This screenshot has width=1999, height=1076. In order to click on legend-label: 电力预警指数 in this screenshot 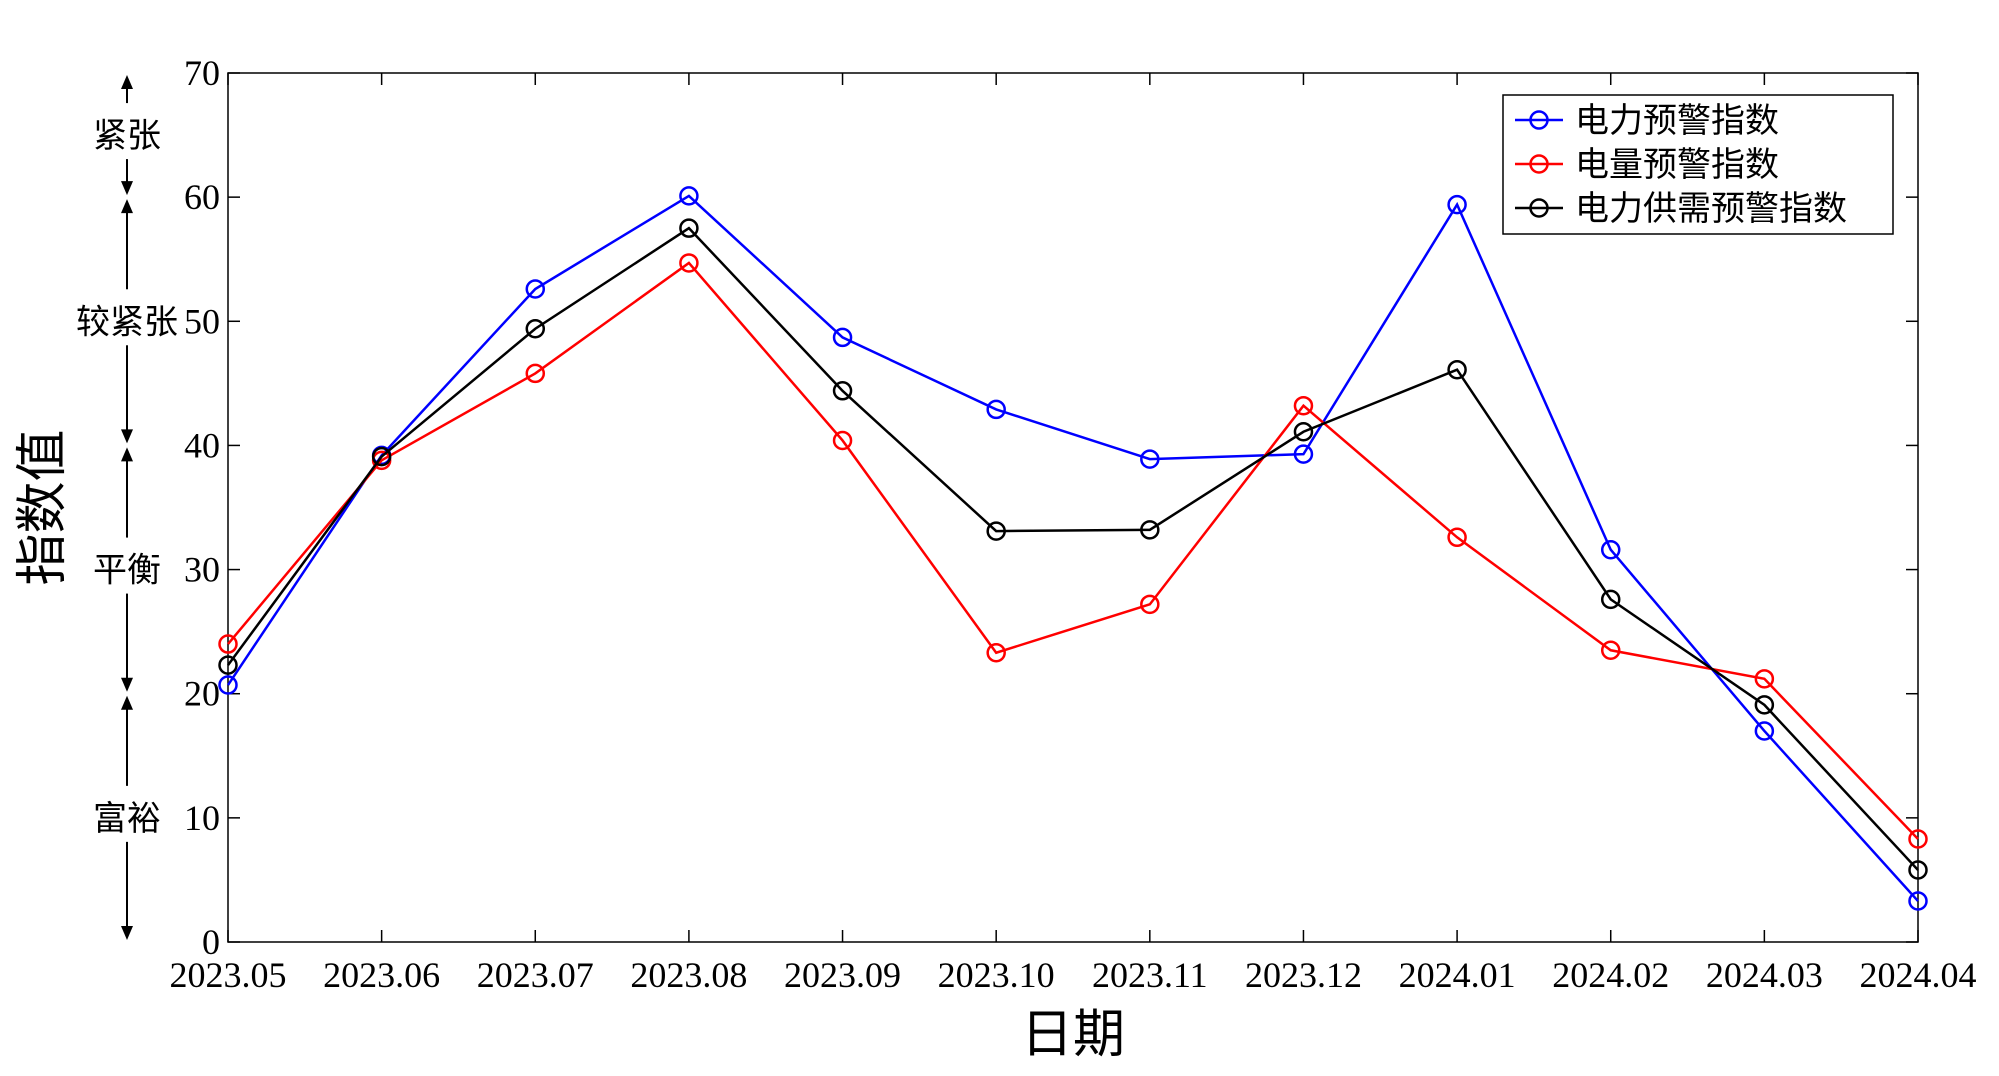, I will do `click(1677, 121)`.